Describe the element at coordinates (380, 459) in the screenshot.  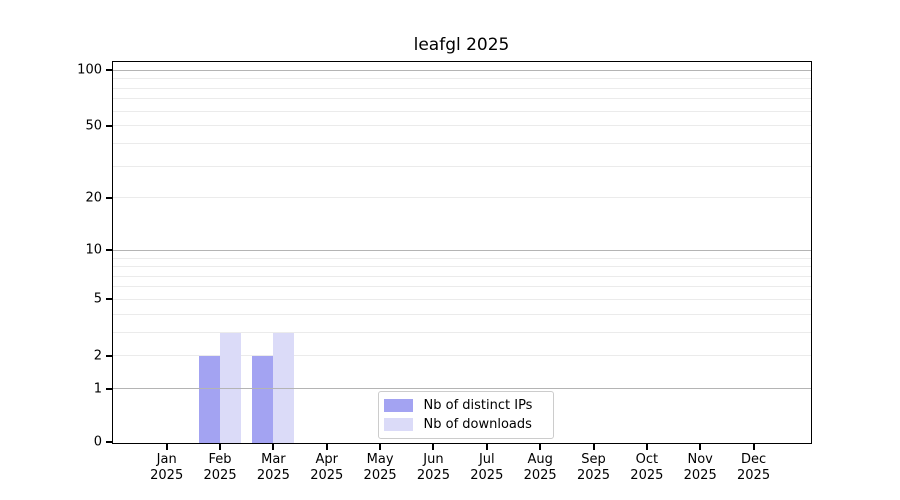
I see `x-tick-month: May` at that location.